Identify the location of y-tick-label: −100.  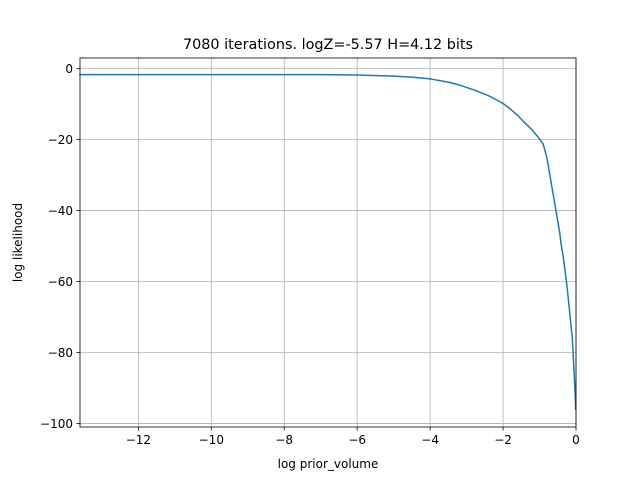
(56, 424).